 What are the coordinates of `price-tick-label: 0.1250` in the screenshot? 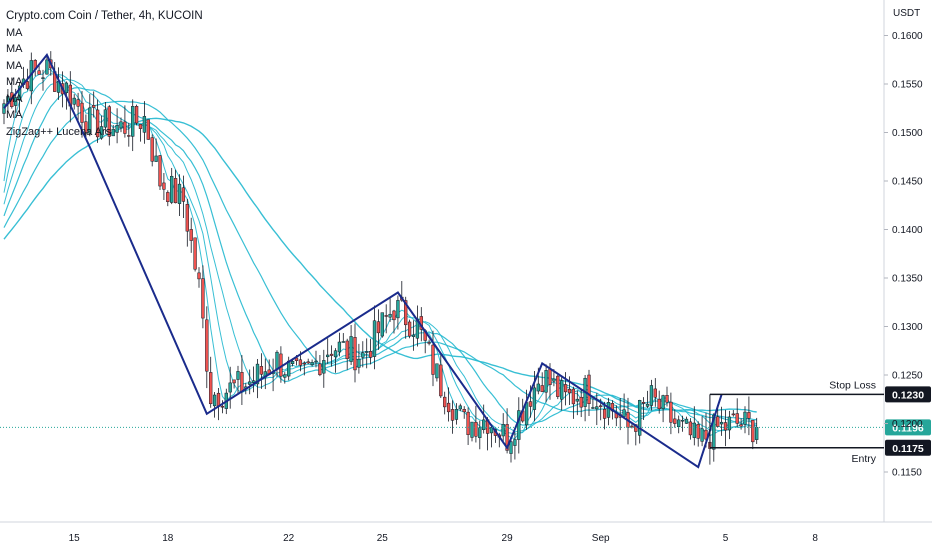 It's located at (907, 376).